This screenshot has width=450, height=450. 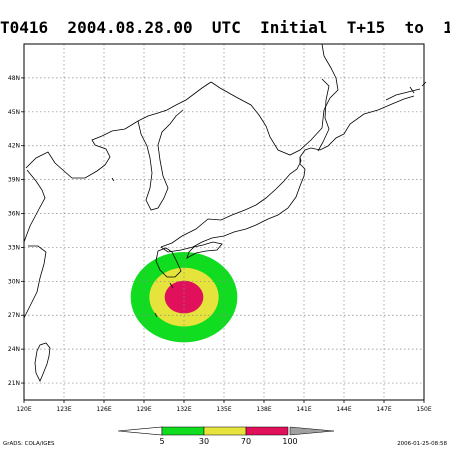 What do you see at coordinates (289, 441) in the screenshot?
I see `colorbar-label: 100` at bounding box center [289, 441].